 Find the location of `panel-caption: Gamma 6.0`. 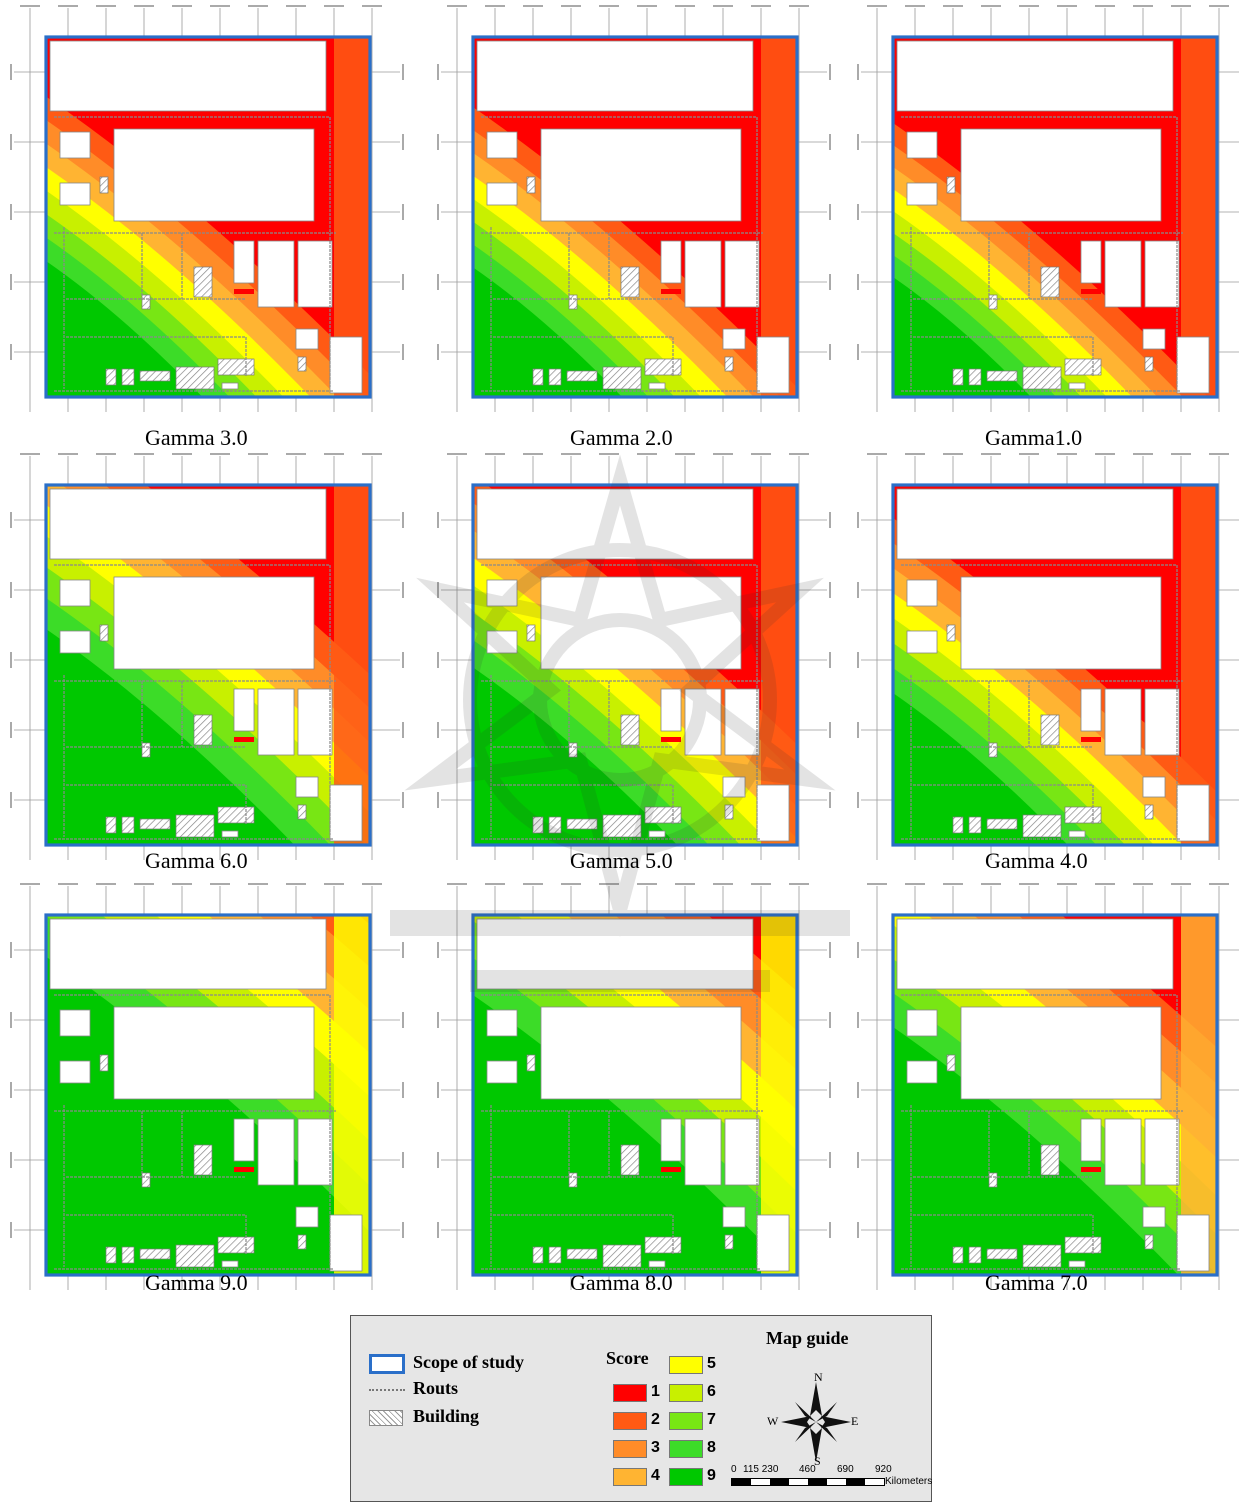

panel-caption: Gamma 6.0 is located at coordinates (196, 860).